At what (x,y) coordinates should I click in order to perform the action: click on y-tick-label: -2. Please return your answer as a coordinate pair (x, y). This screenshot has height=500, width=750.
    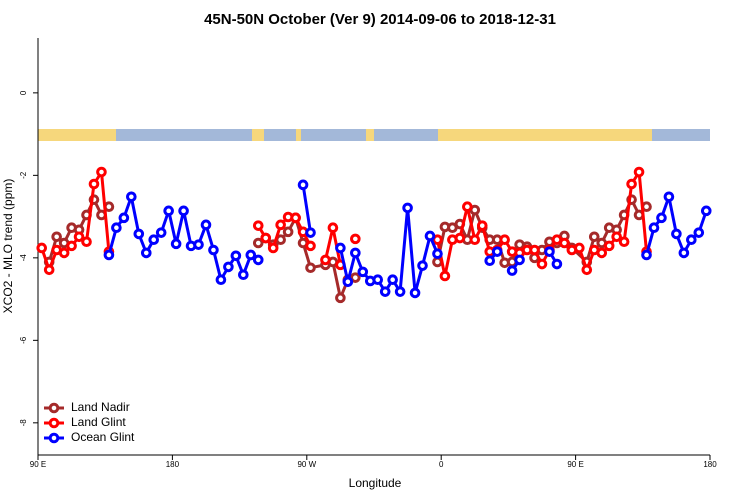
    Looking at the image, I should click on (23, 175).